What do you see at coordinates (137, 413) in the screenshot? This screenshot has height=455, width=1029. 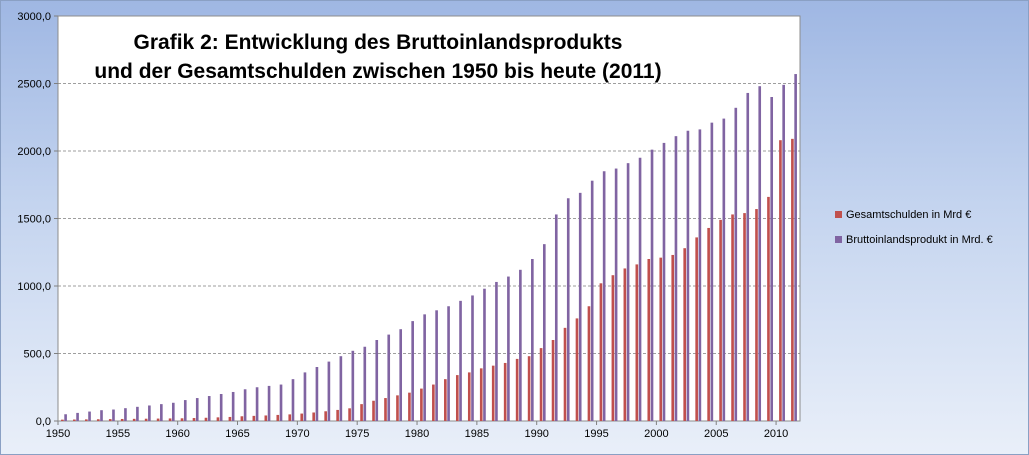 I see `bar-bip-1956` at bounding box center [137, 413].